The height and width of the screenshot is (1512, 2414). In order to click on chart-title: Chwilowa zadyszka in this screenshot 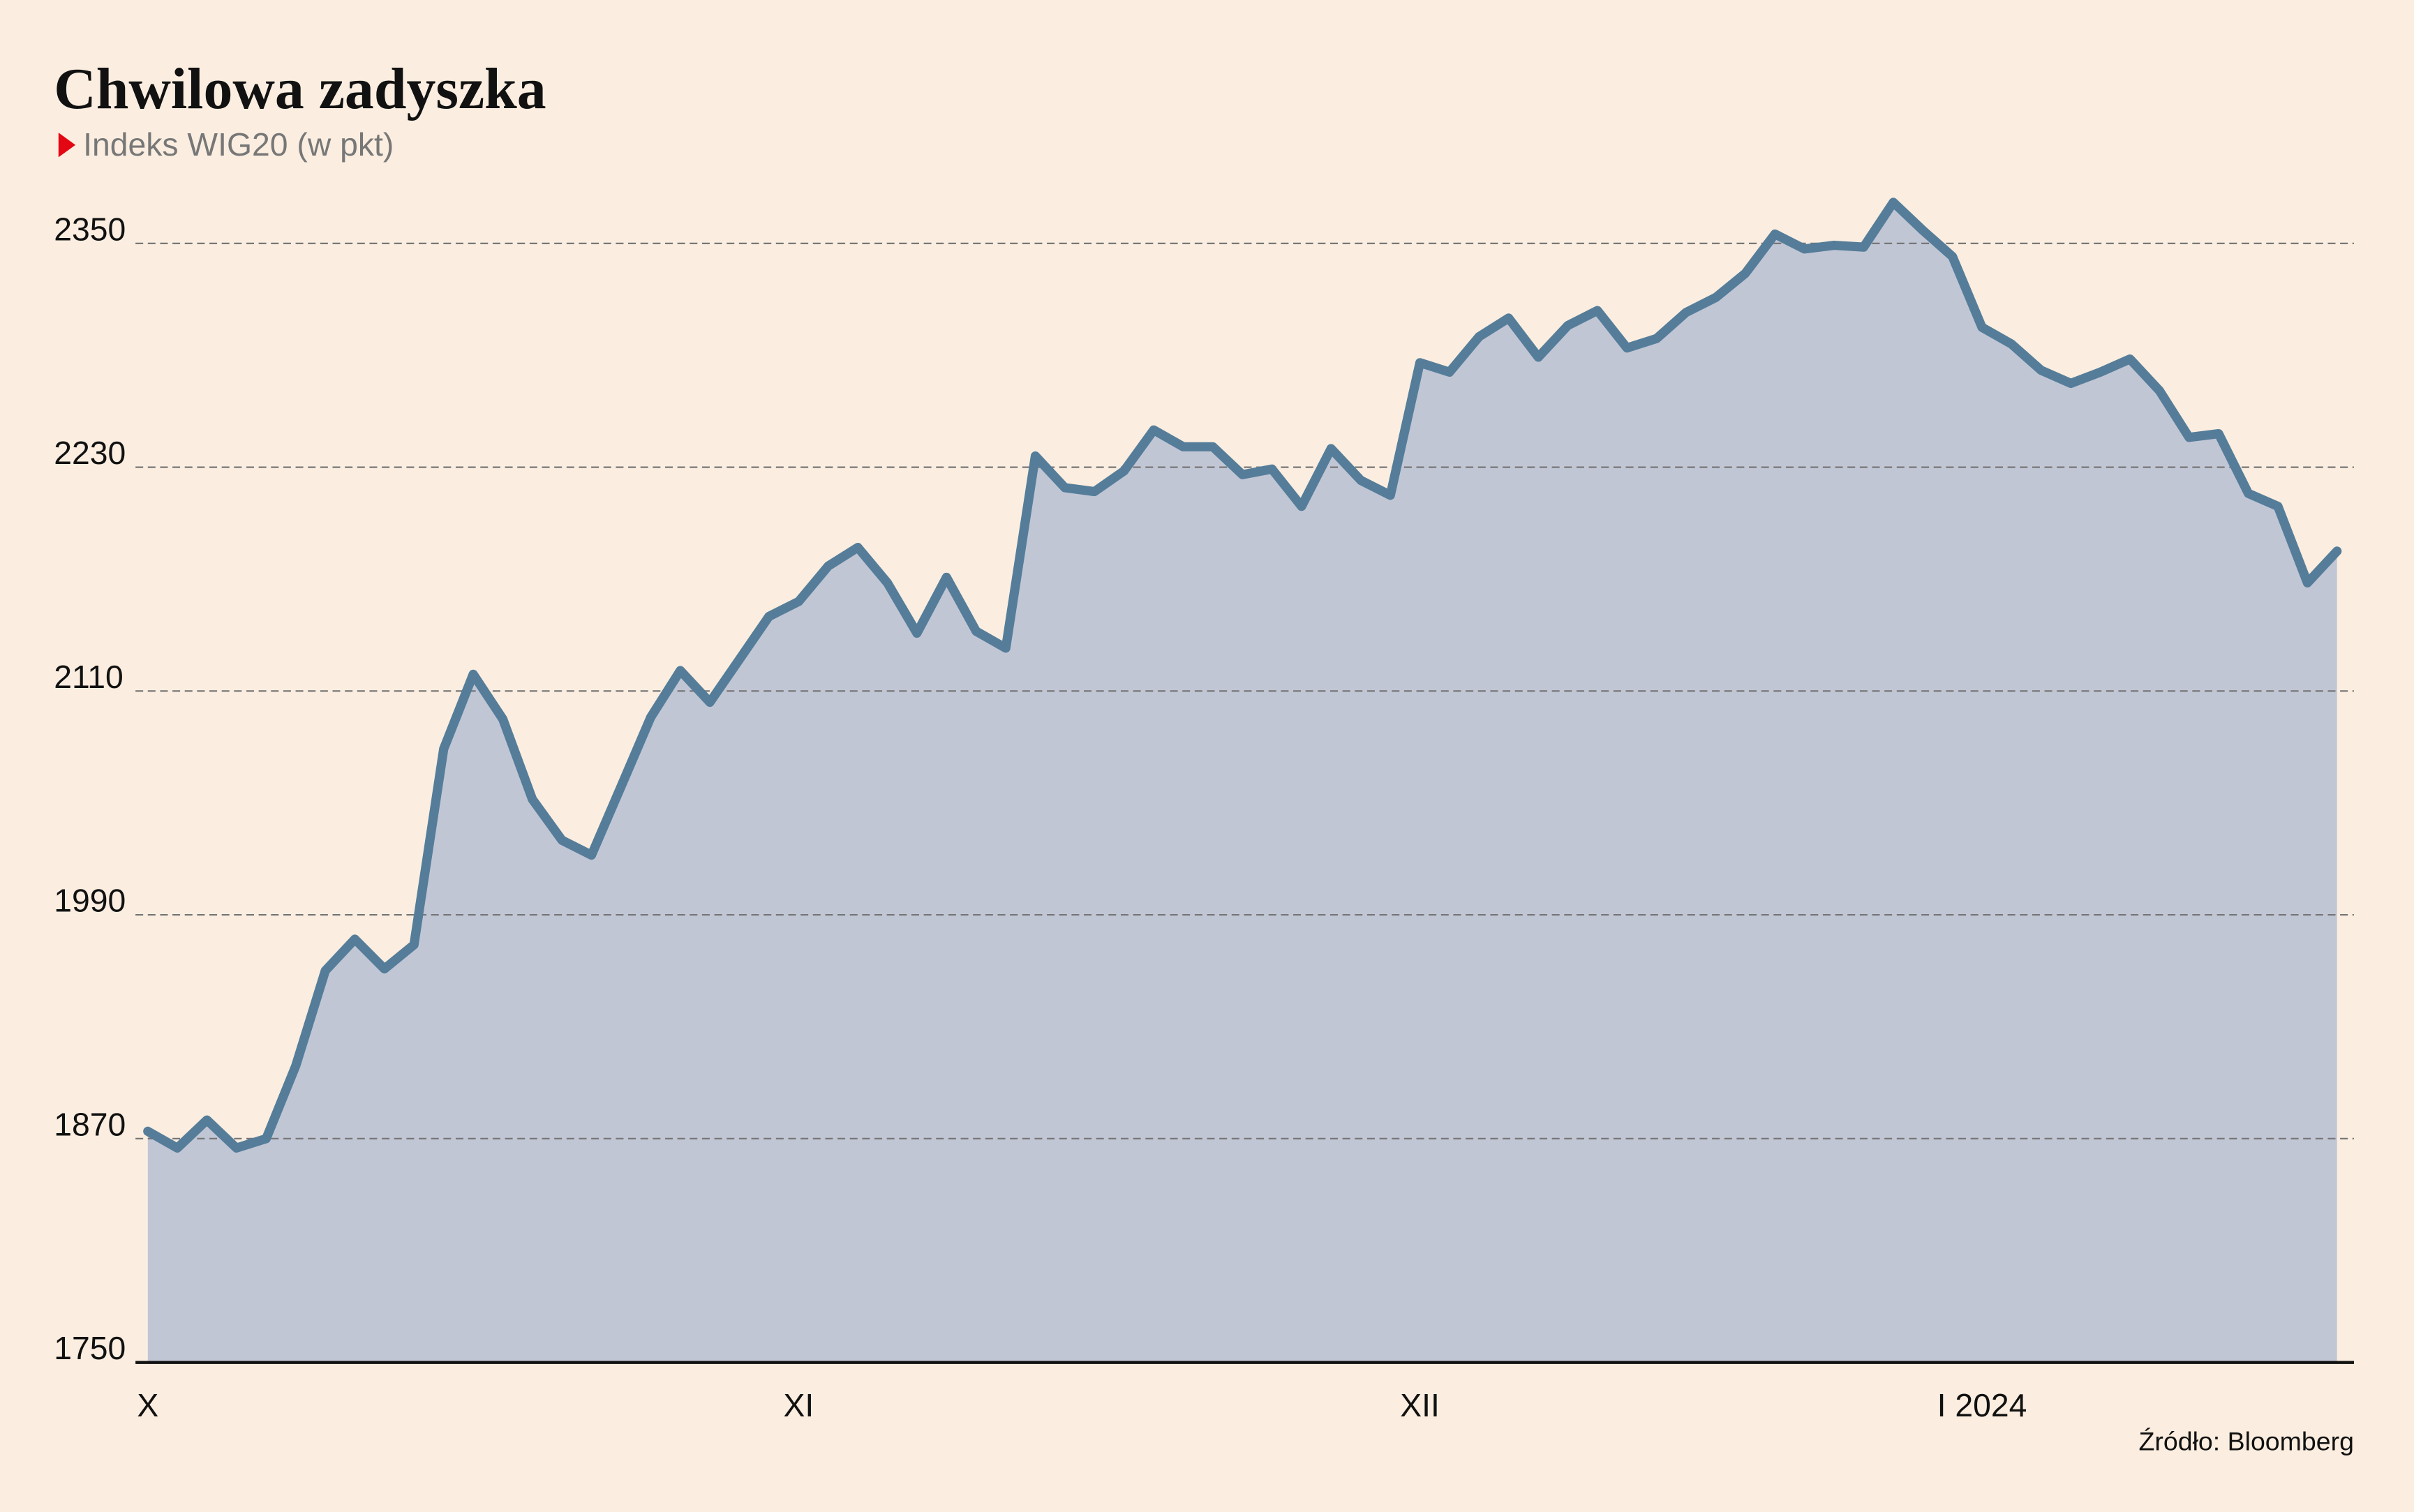, I will do `click(300, 89)`.